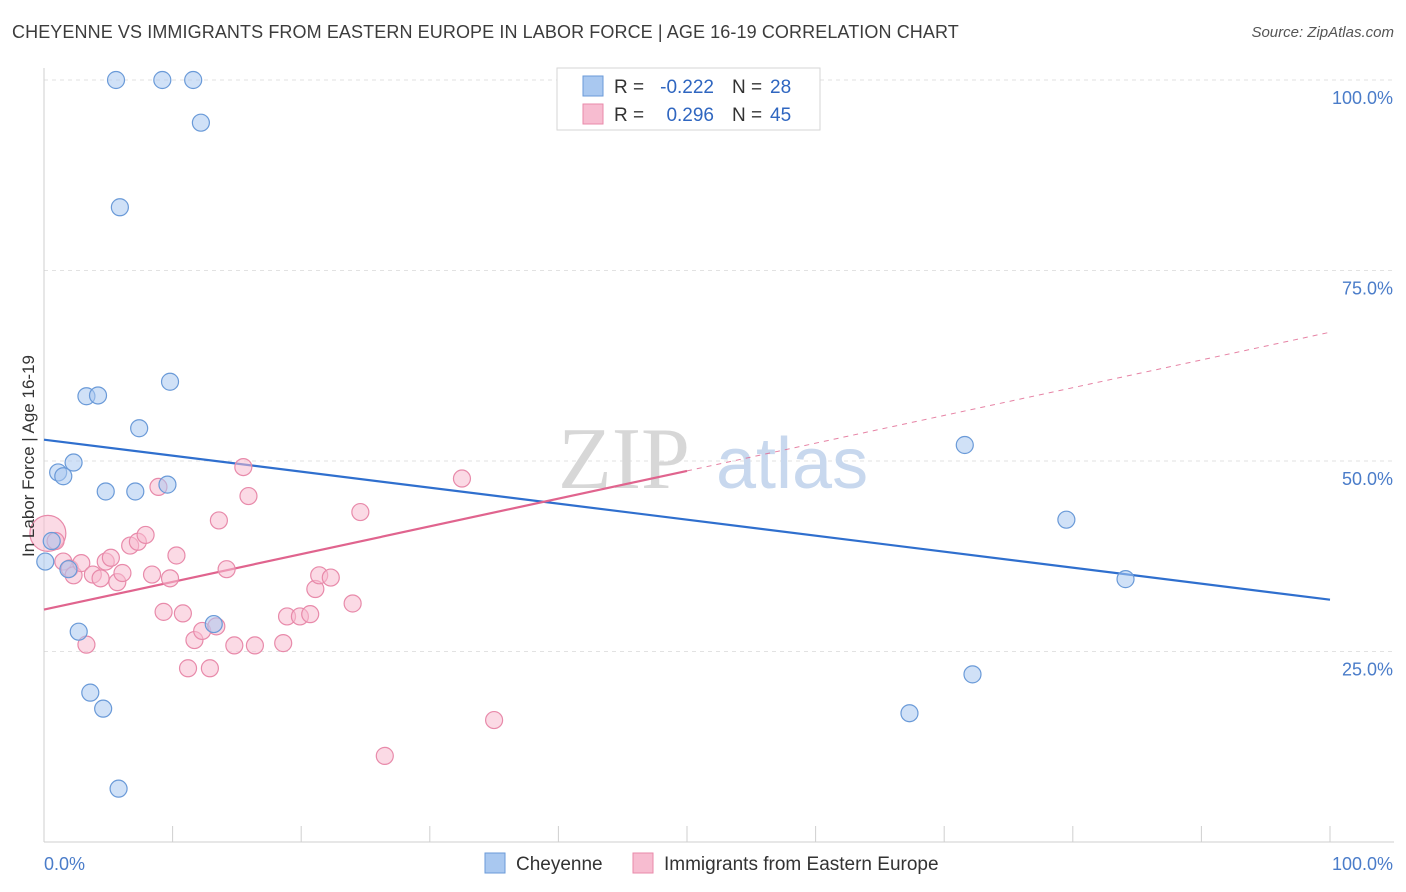 Image resolution: width=1406 pixels, height=892 pixels. Describe the element at coordinates (64, 864) in the screenshot. I see `x-tick-label-min: 0.0%` at that location.